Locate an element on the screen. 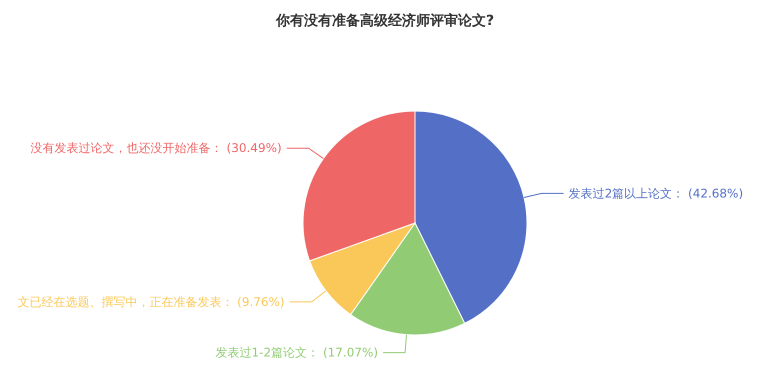 Image resolution: width=770 pixels, height=372 pixels. slice-label: 发表过1-2篇论文： (17.07%) is located at coordinates (297, 353).